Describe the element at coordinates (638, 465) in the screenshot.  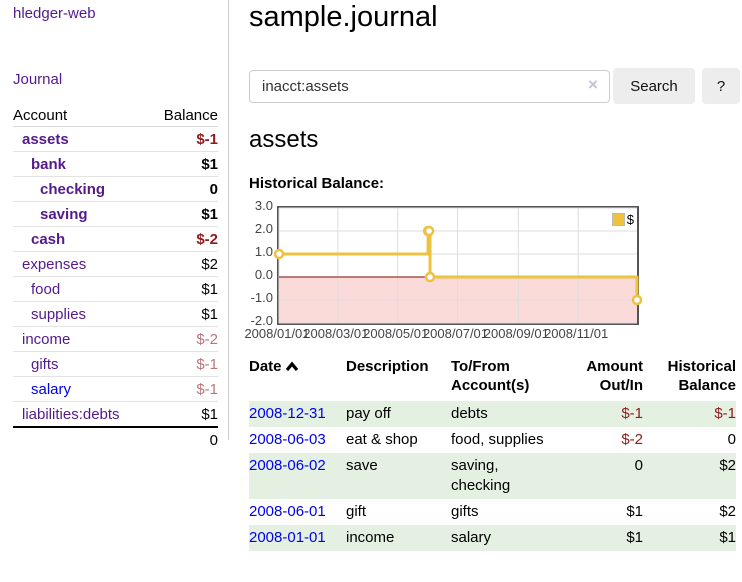
I see `transaction-amount: 0` at that location.